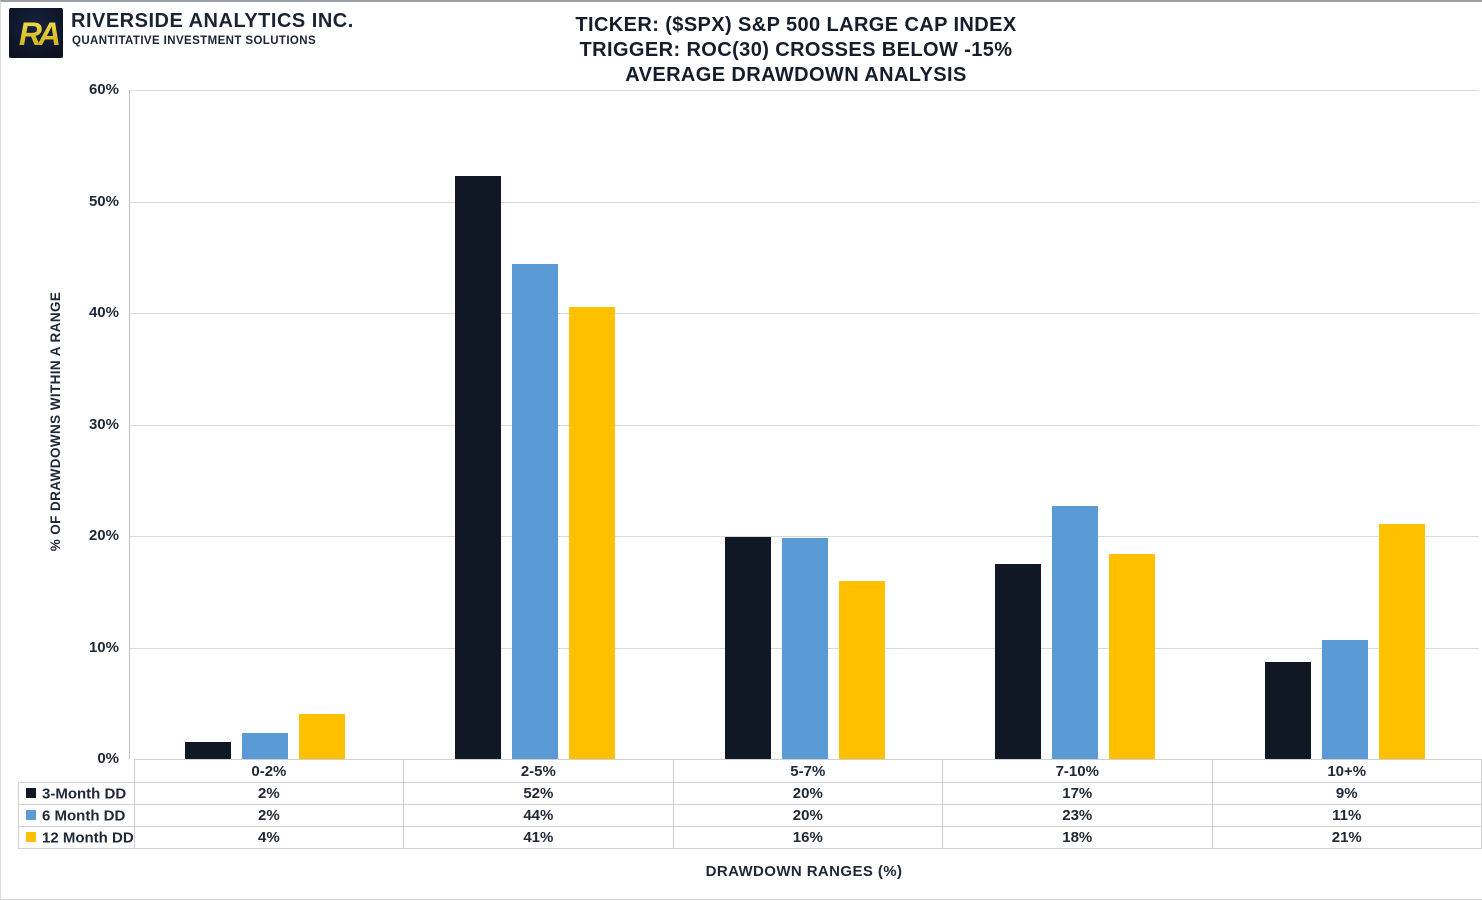 This screenshot has height=900, width=1482. What do you see at coordinates (1345, 699) in the screenshot?
I see `bar-6-month-dd-10+%` at bounding box center [1345, 699].